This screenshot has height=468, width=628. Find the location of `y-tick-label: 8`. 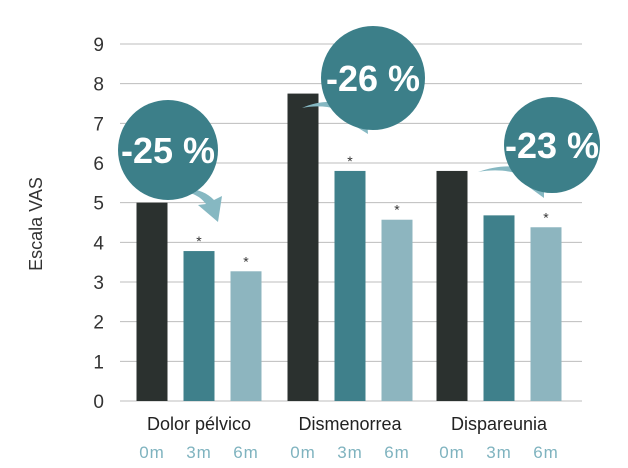

y-tick-label: 8 is located at coordinates (98, 85).